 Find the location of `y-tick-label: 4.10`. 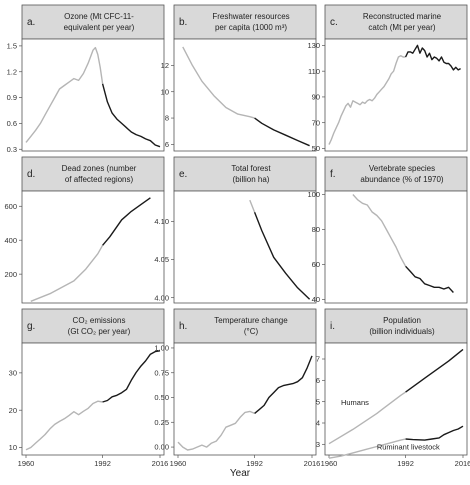

y-tick-label: 4.10 is located at coordinates (161, 221).